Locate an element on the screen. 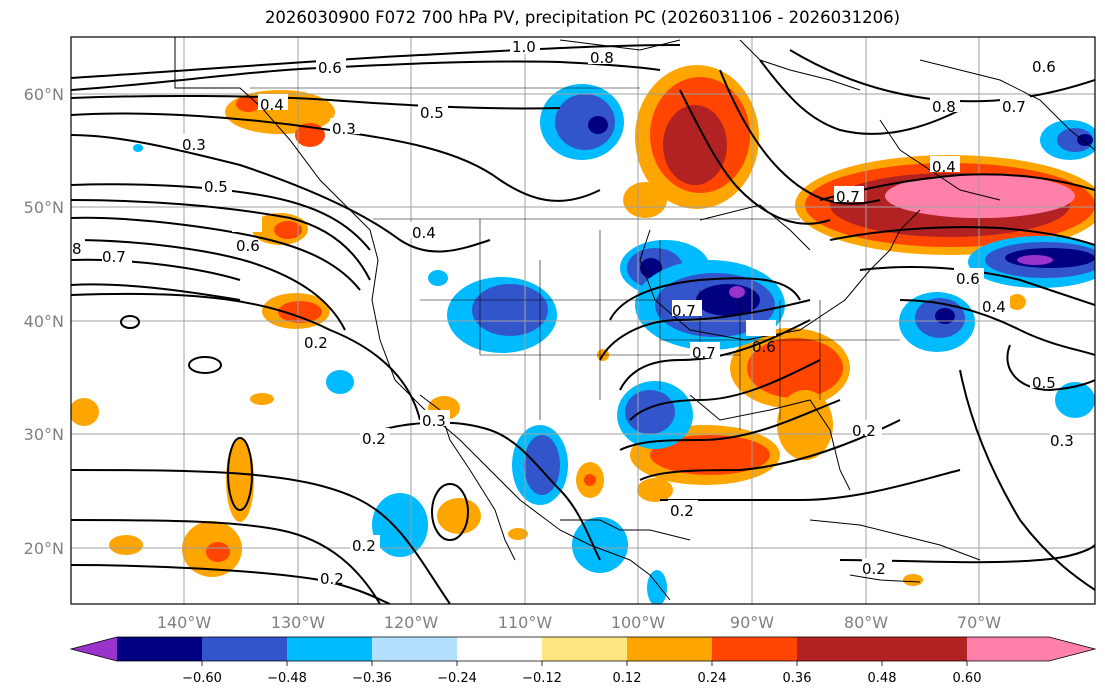 Image resolution: width=1105 pixels, height=698 pixels. lat-label-40: 40°N is located at coordinates (44, 321).